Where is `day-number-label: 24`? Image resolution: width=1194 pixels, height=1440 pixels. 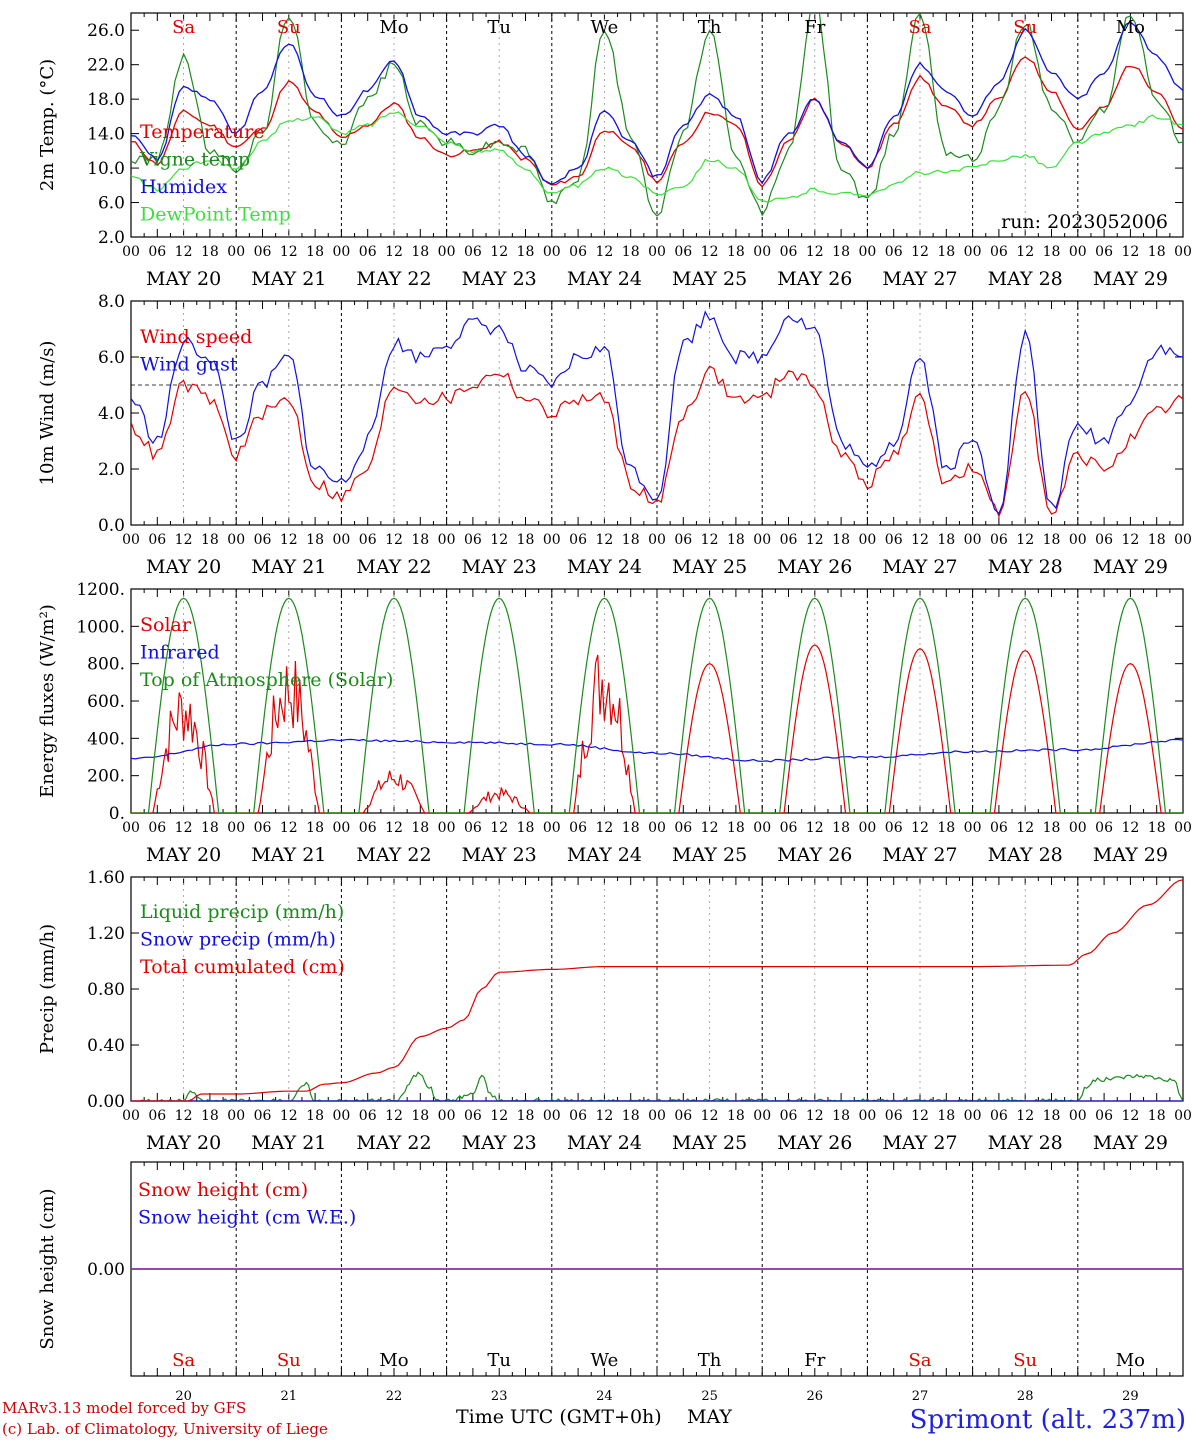
day-number-label: 24 is located at coordinates (604, 1396).